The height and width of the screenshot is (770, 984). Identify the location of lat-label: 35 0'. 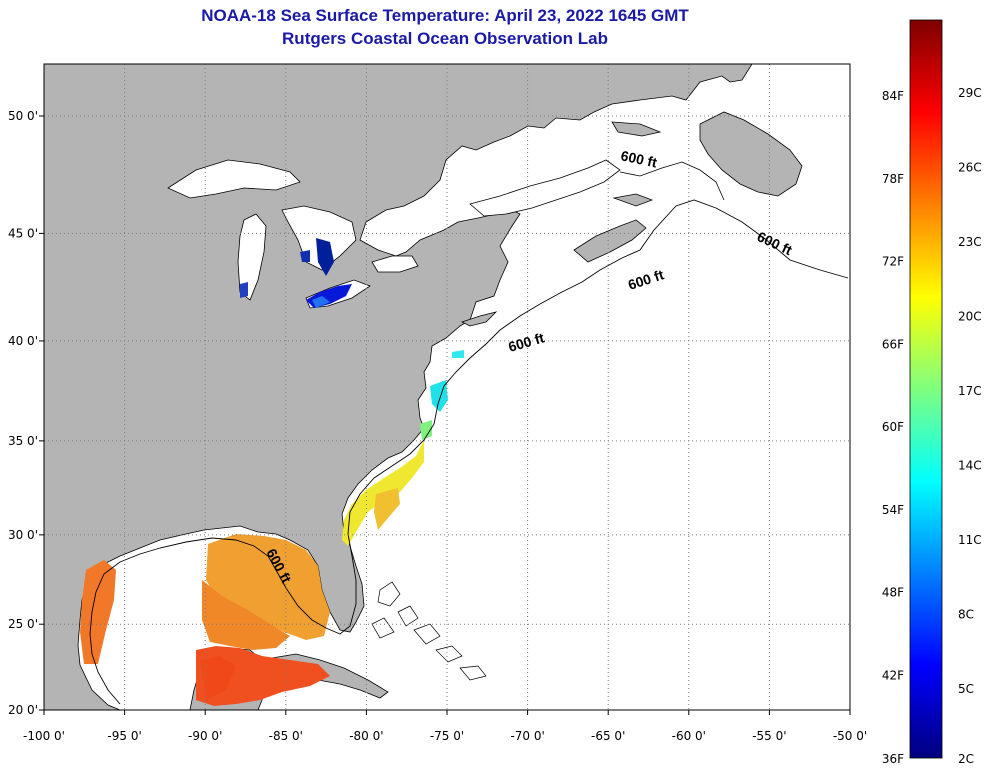
(23, 441).